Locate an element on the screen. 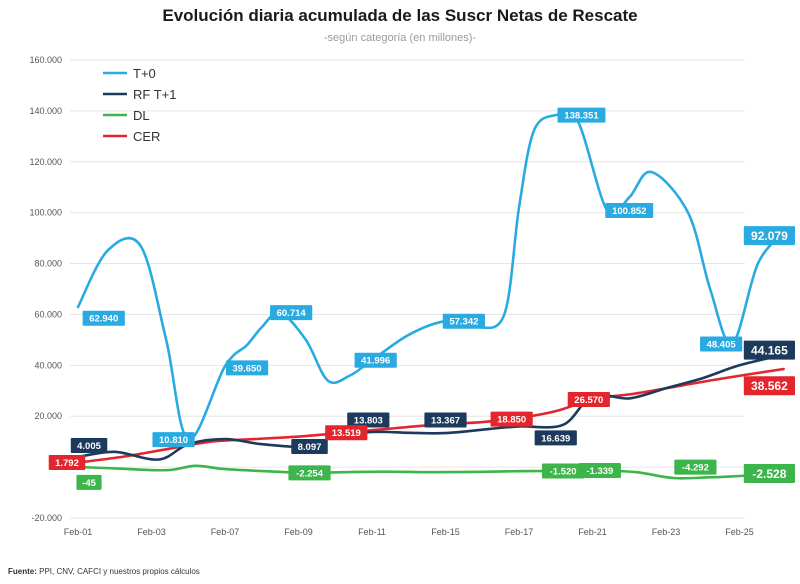 Image resolution: width=800 pixels, height=584 pixels. data-label: 13.803 is located at coordinates (368, 420).